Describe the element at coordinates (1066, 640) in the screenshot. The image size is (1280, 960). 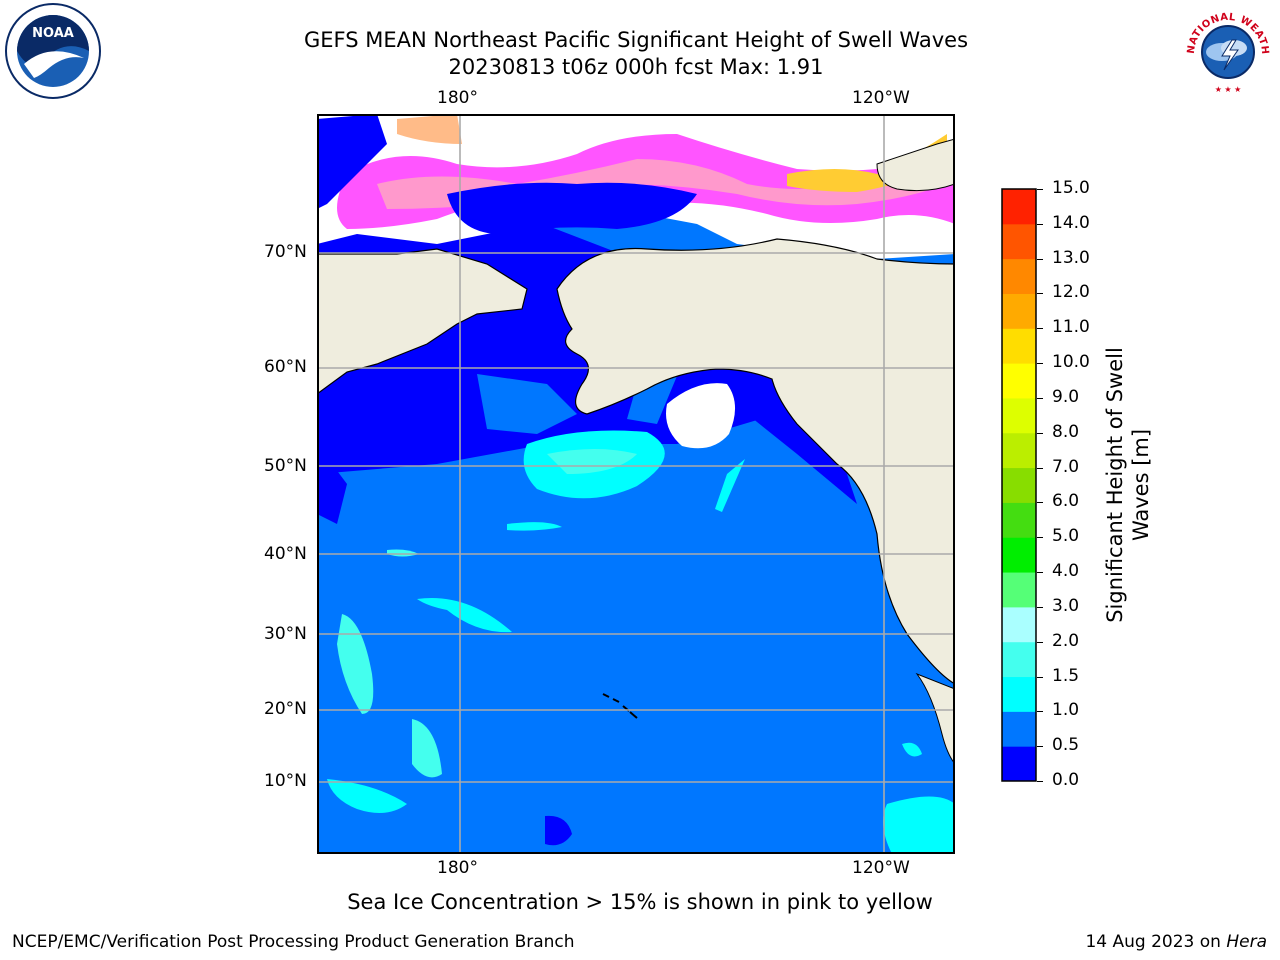
I see `colorbar-tick-label: 2.0` at that location.